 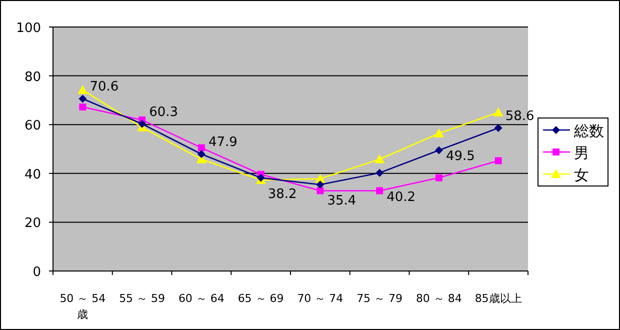 I want to click on x-tick-label: 70 ～ 74, so click(x=320, y=298).